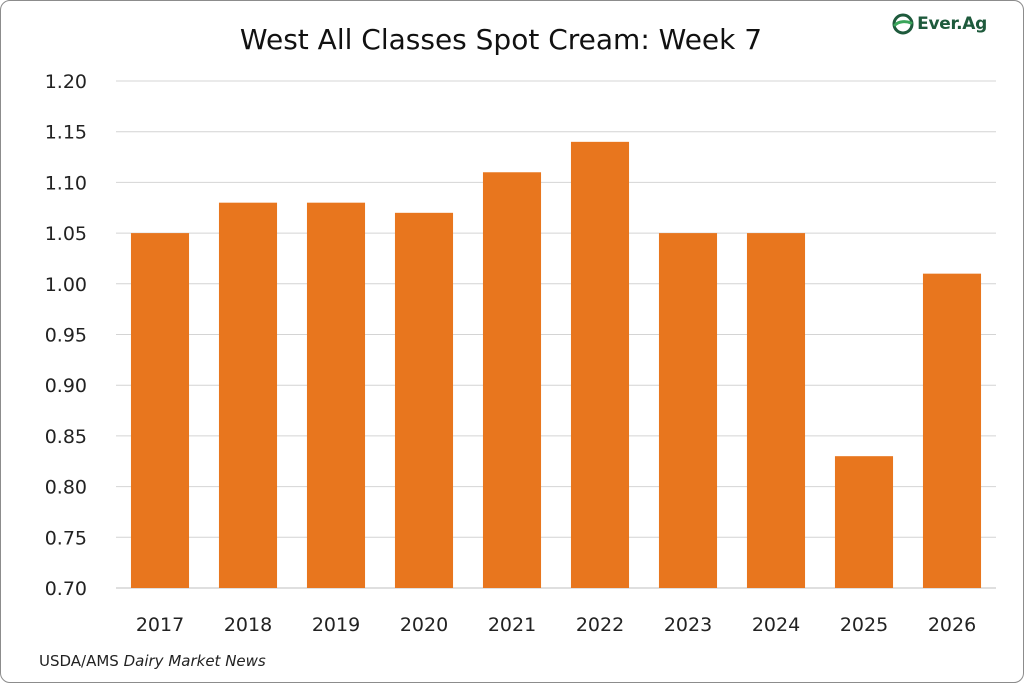  I want to click on y-tick-label: 0.95, so click(66, 336).